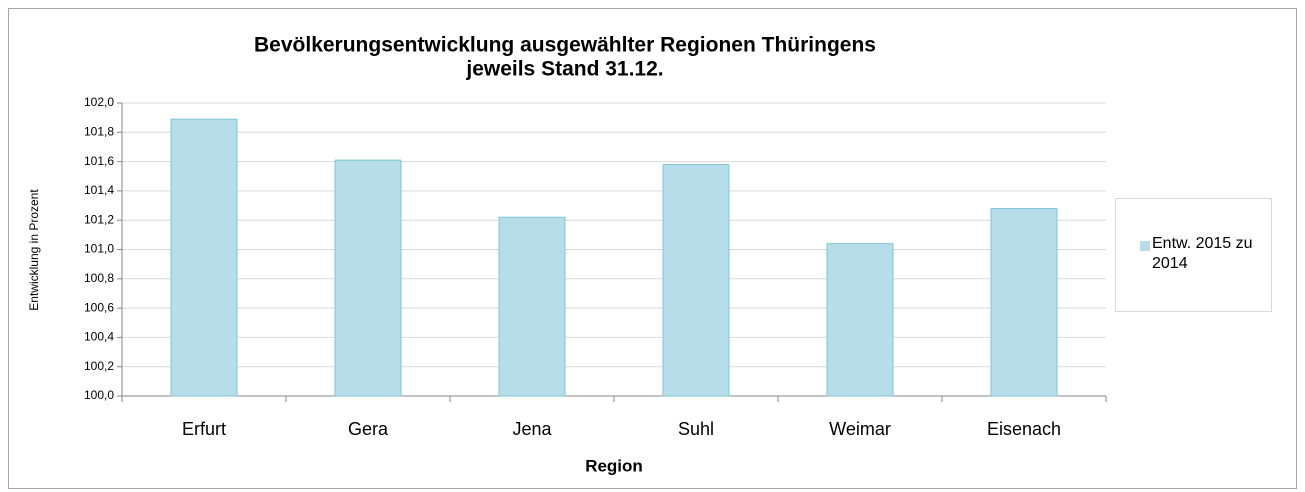 The width and height of the screenshot is (1305, 492). I want to click on legend-swatch, so click(1145, 246).